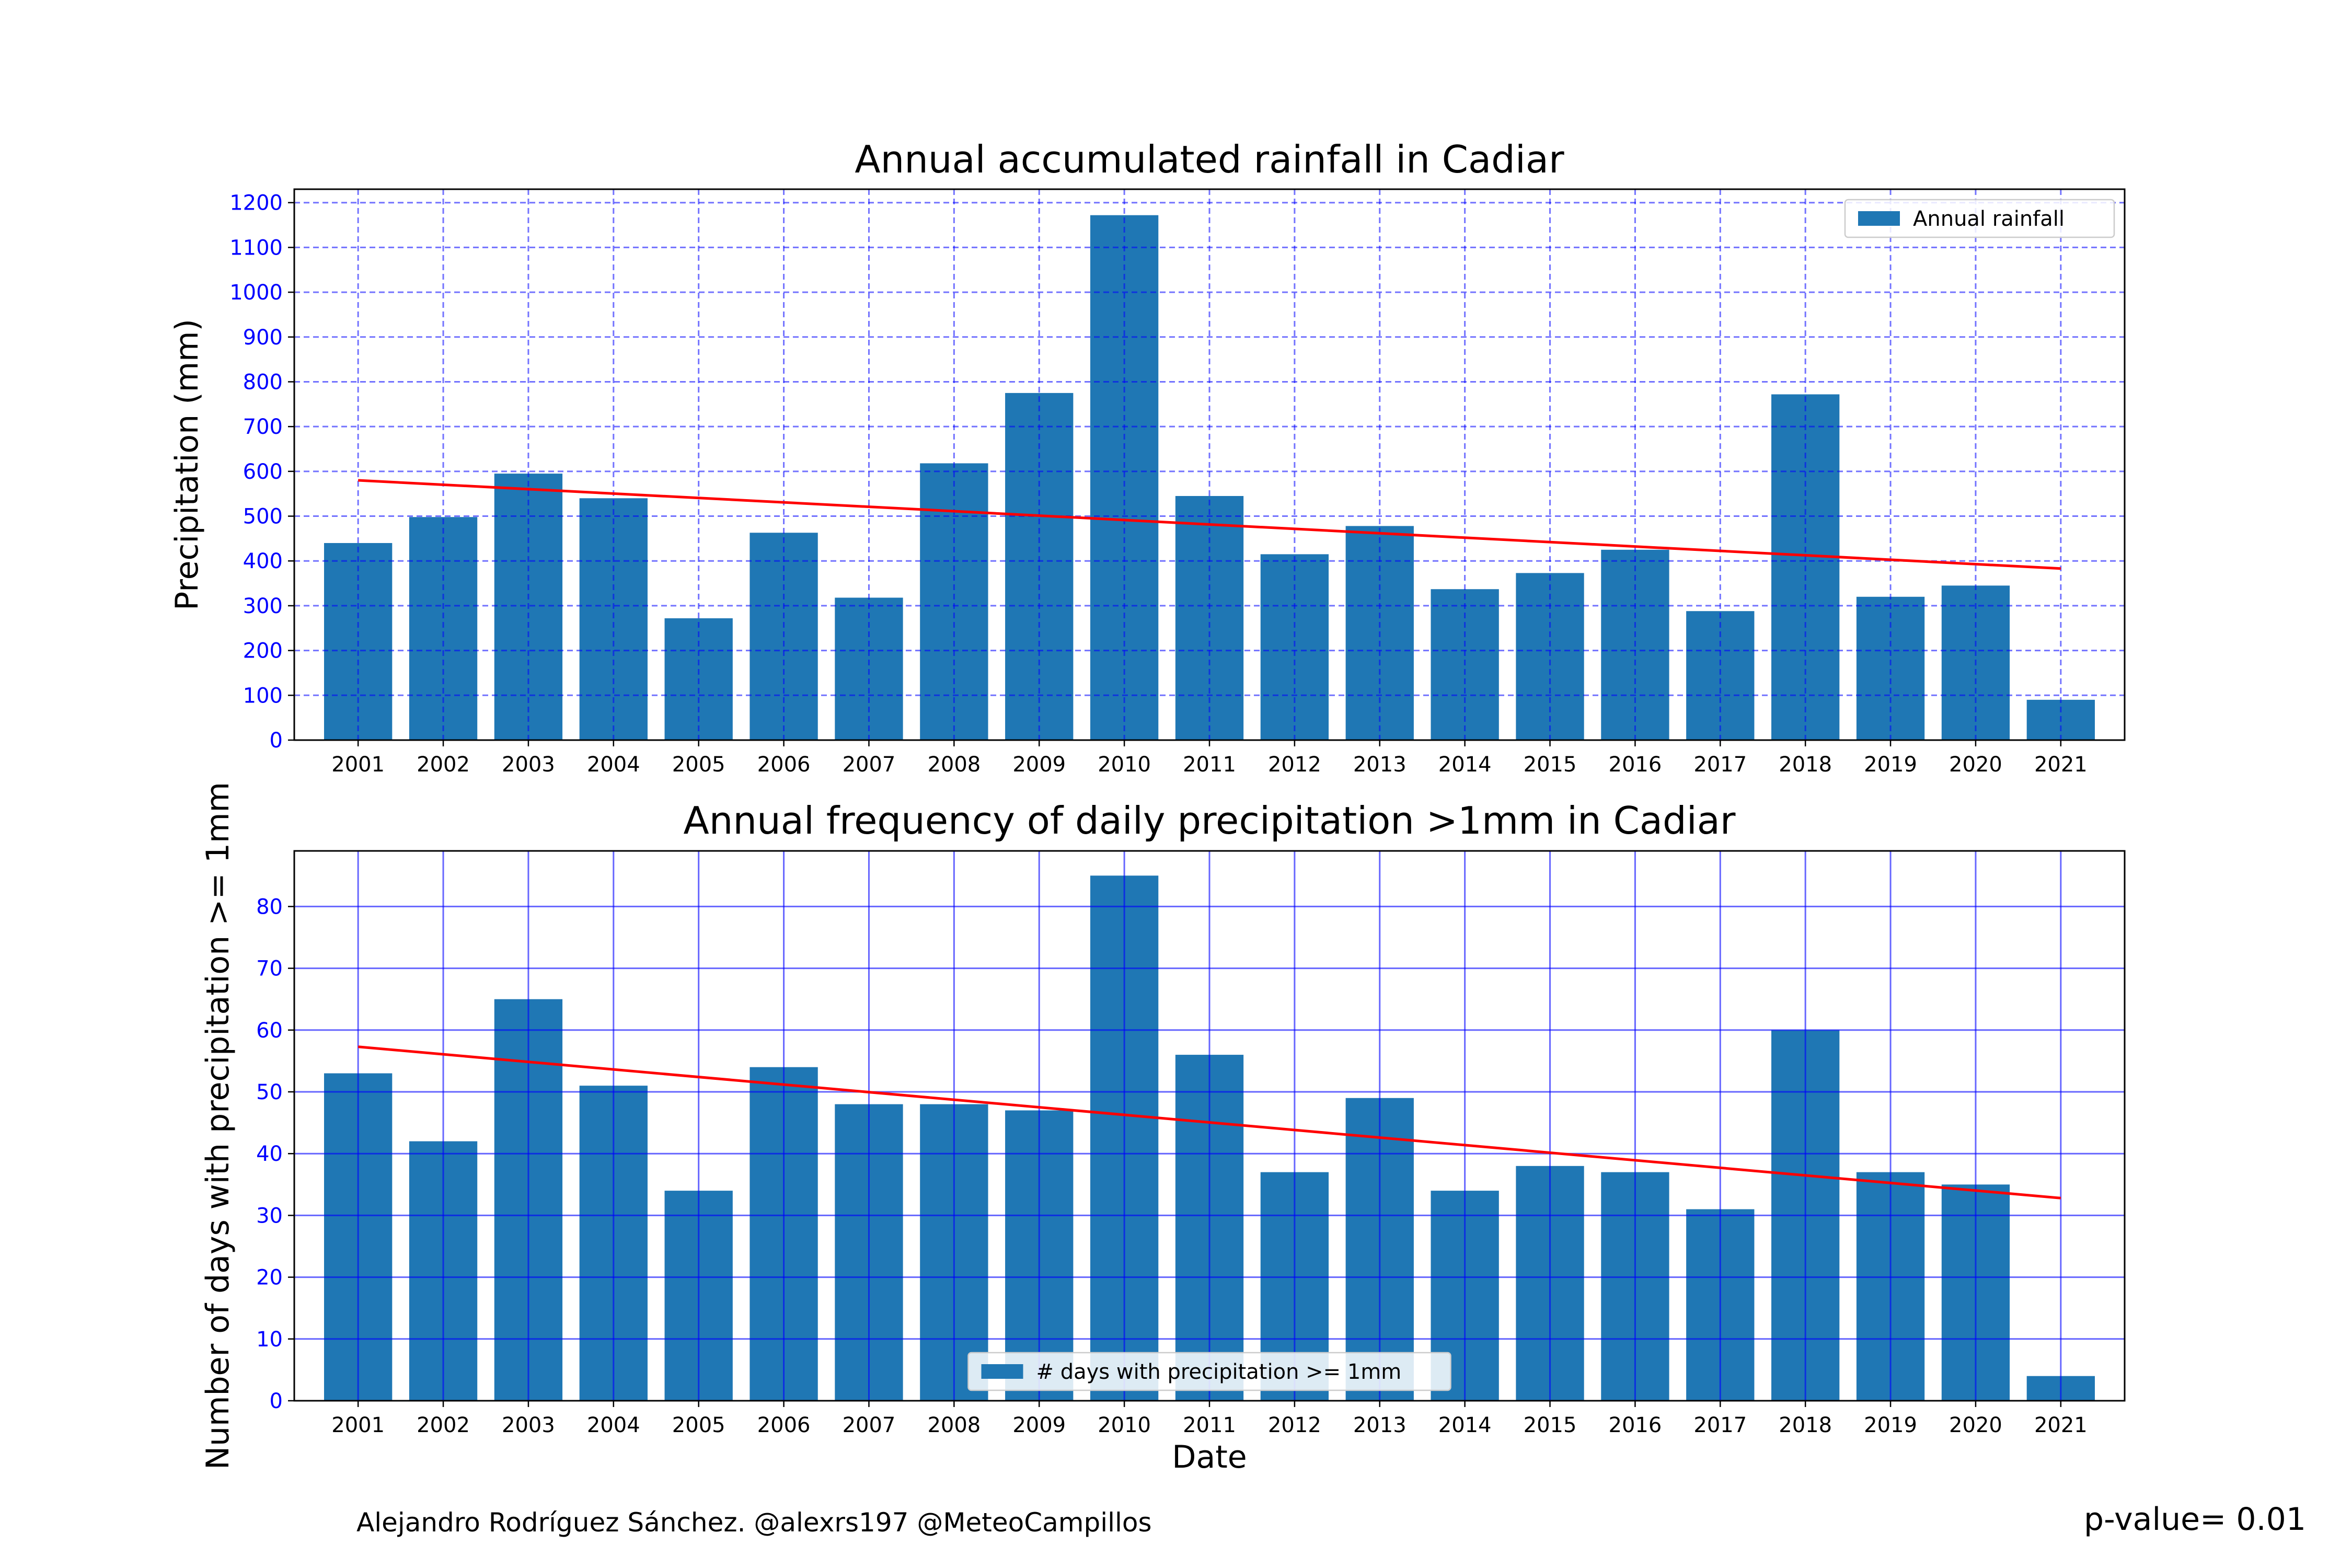 This screenshot has height=1568, width=2352. What do you see at coordinates (263, 606) in the screenshot?
I see `y-tick-label: 300` at bounding box center [263, 606].